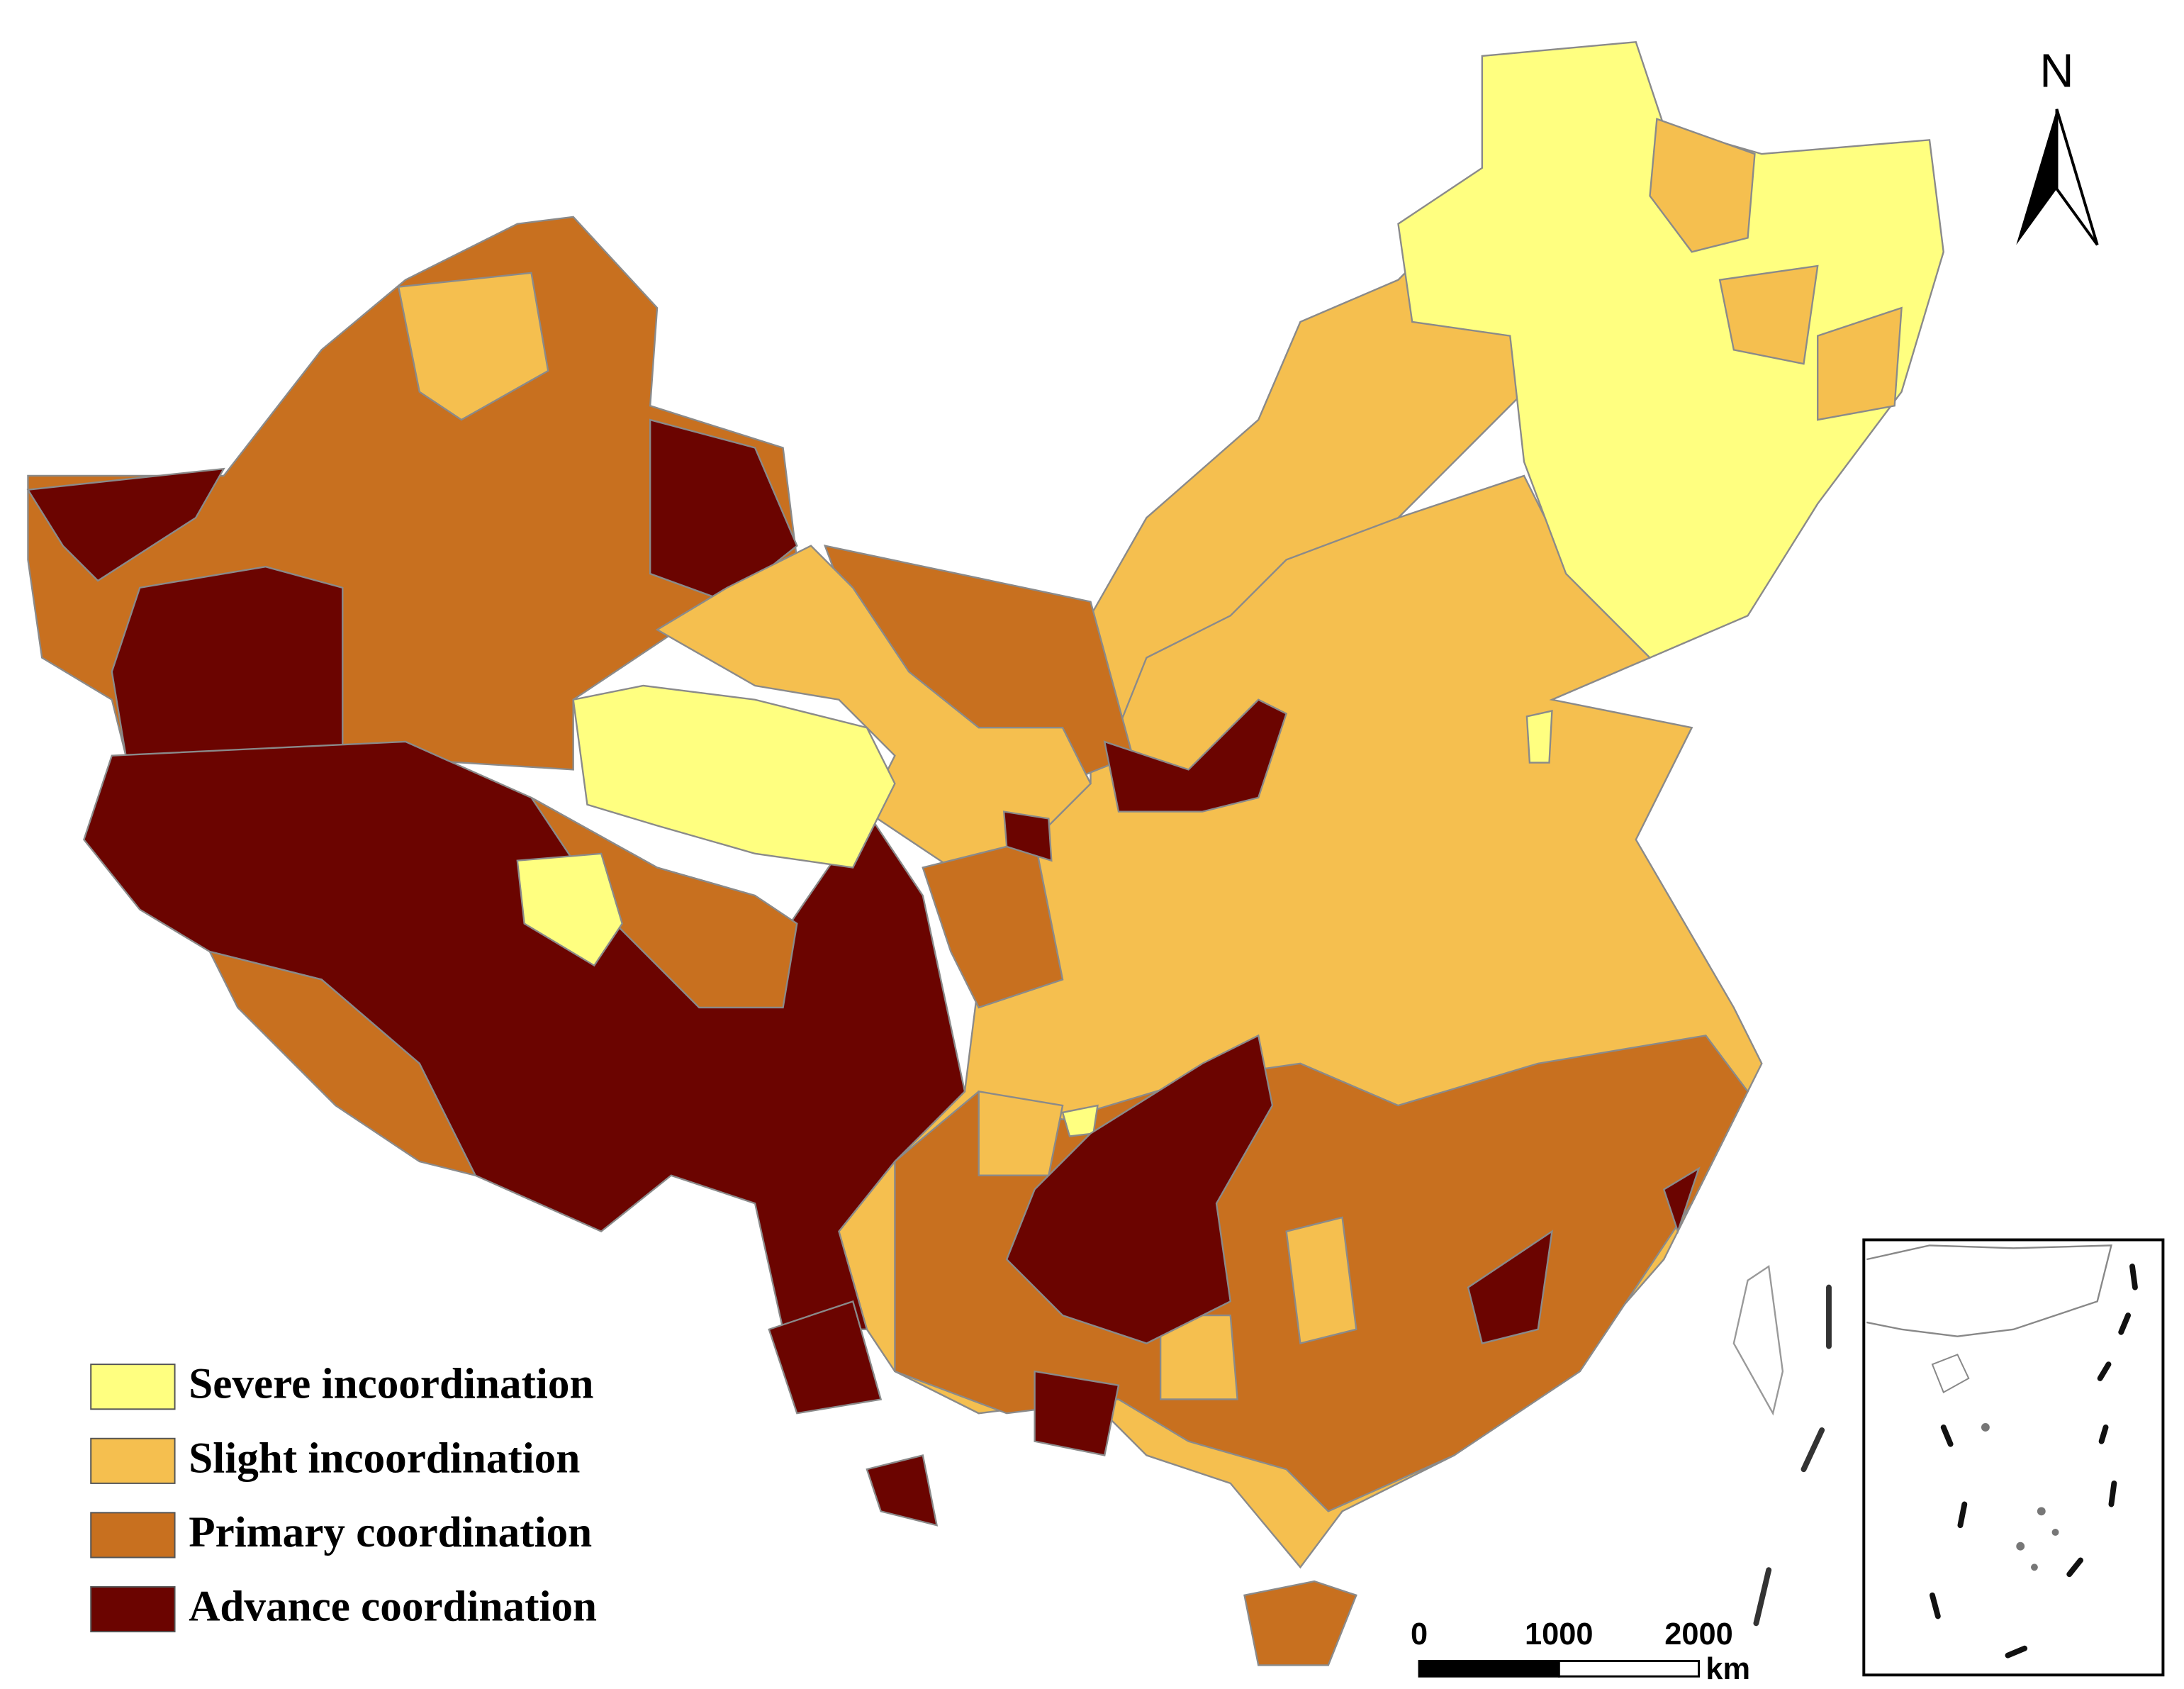 The width and height of the screenshot is (2184, 1689). What do you see at coordinates (2037, 176) in the screenshot?
I see `north-arrow-left` at bounding box center [2037, 176].